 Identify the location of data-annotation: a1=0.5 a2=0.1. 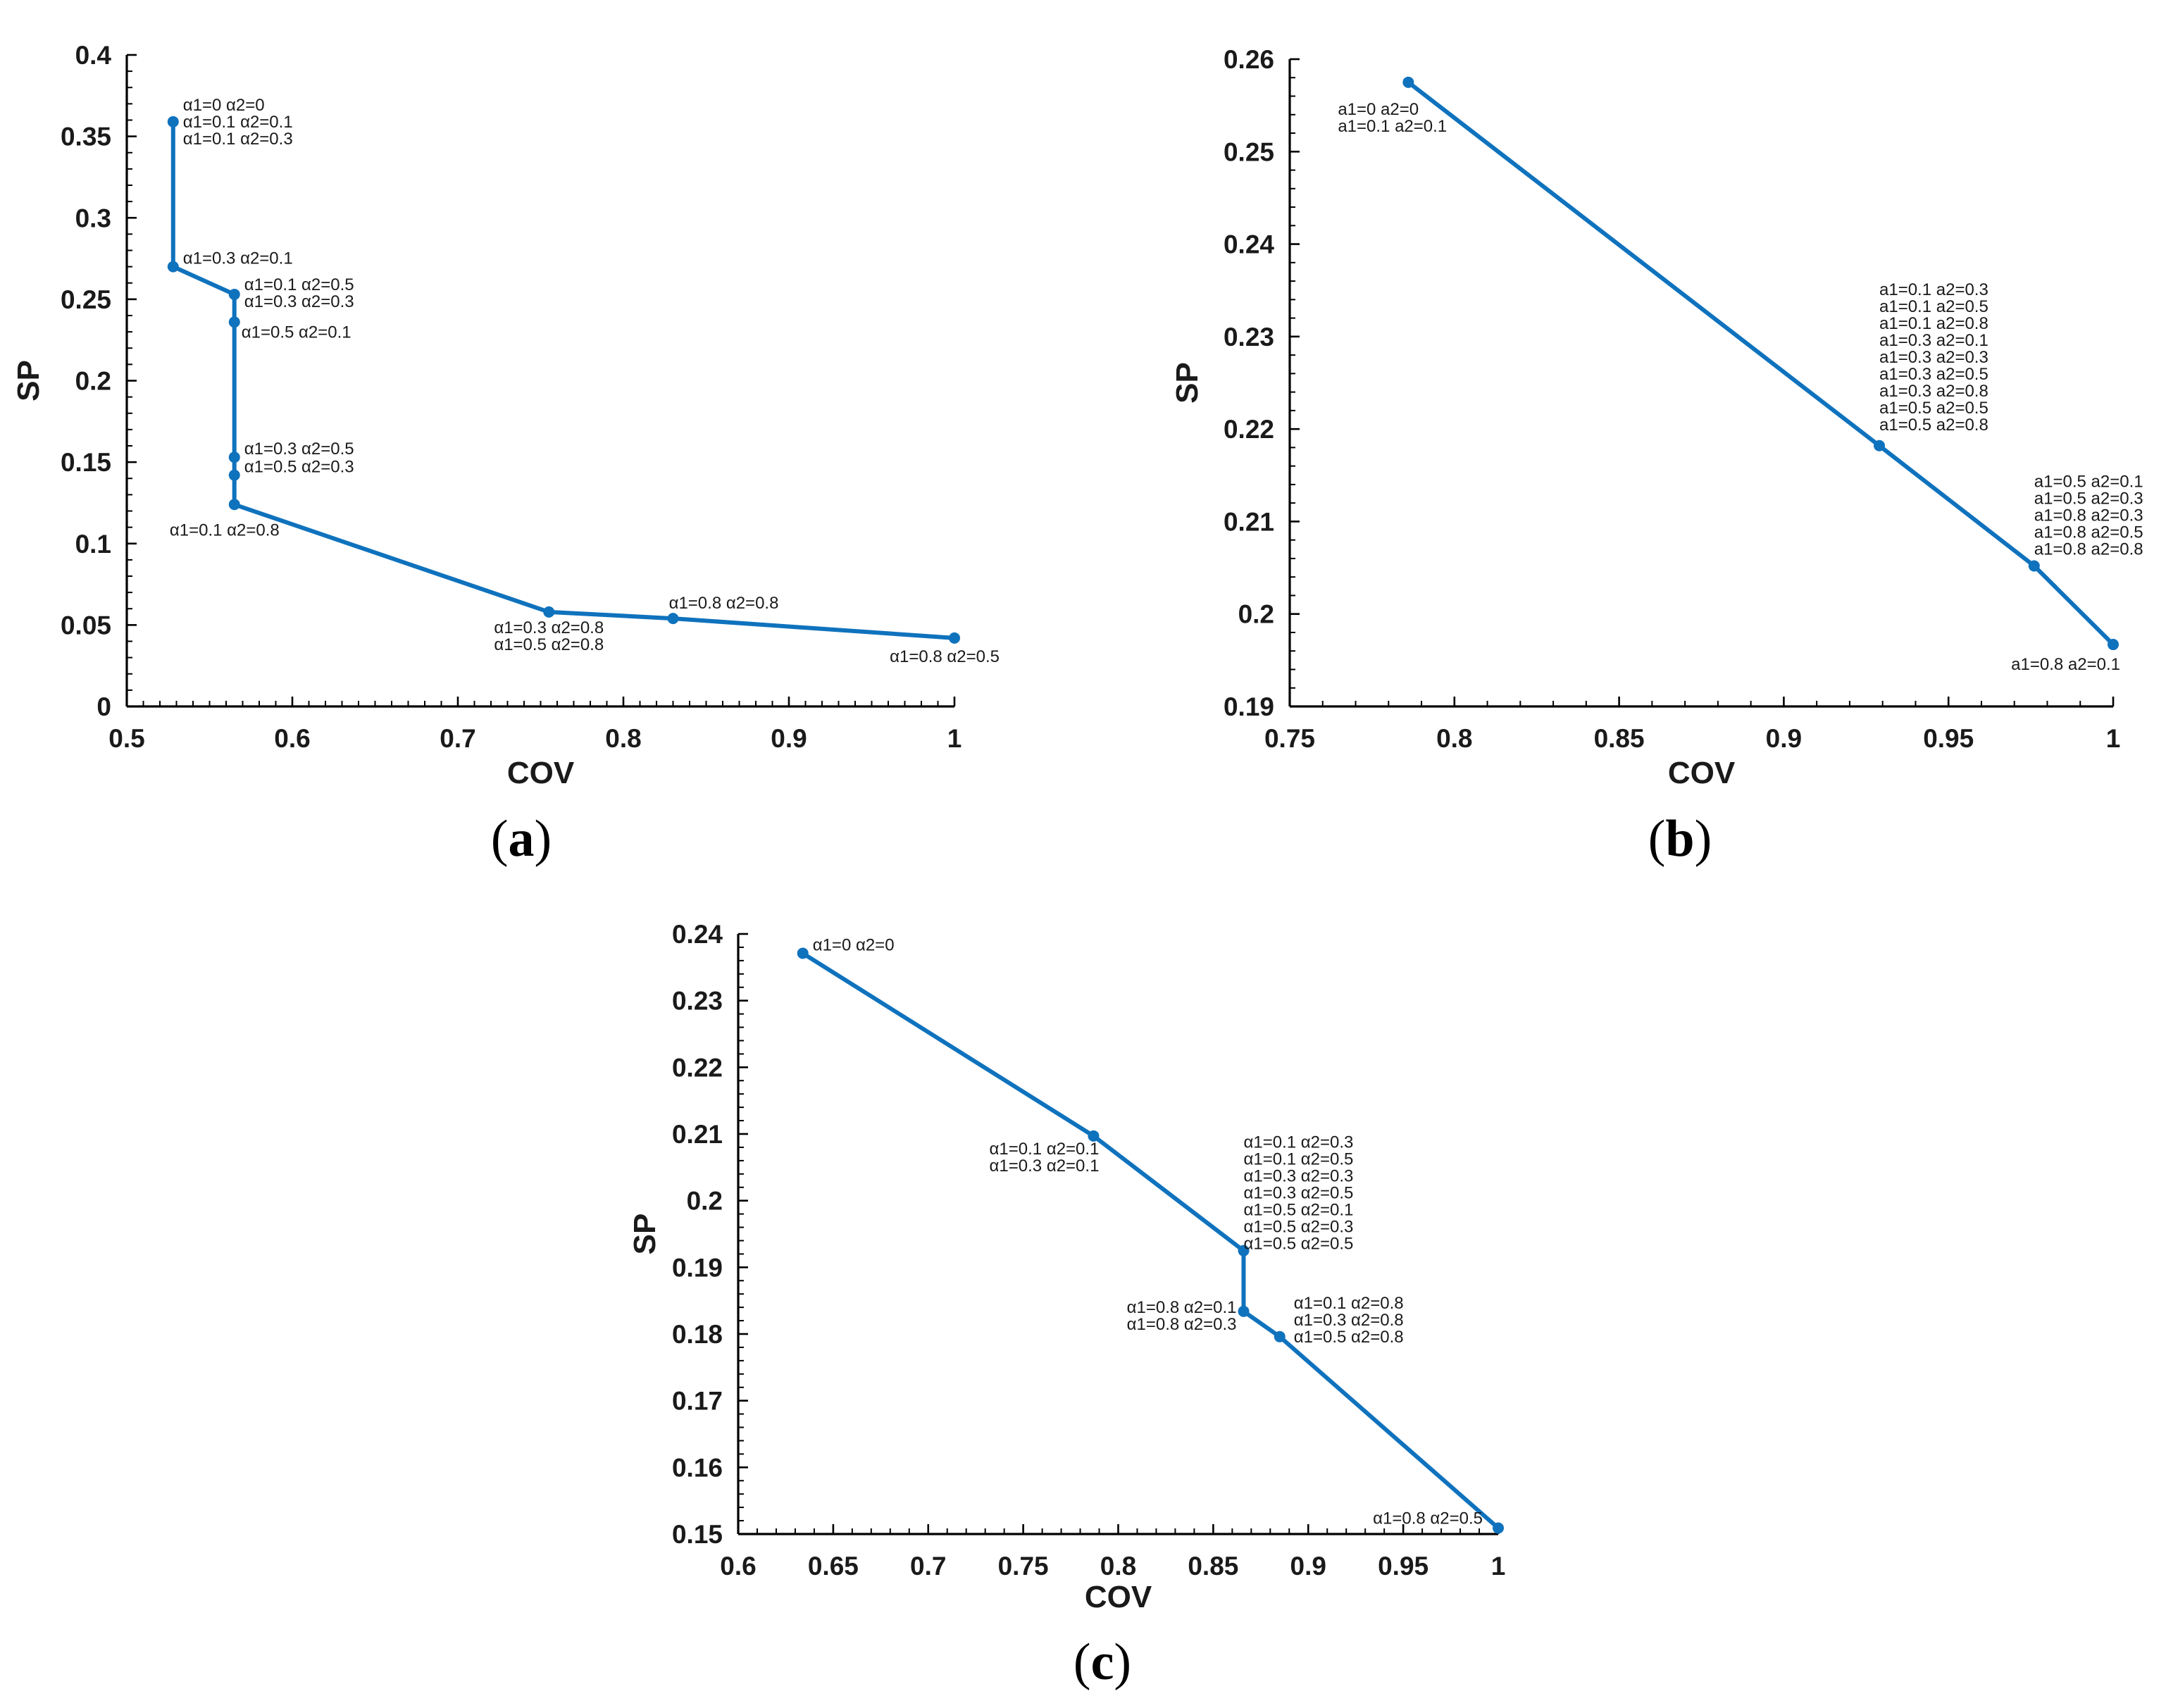
(2088, 481).